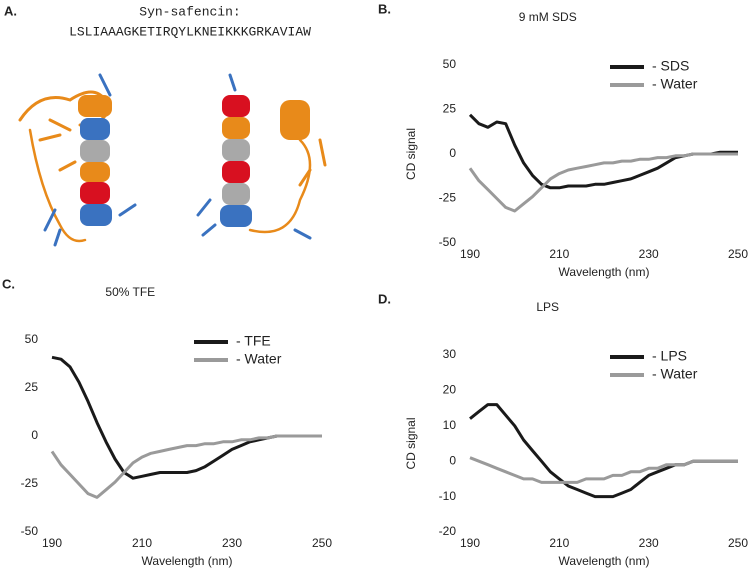 The image size is (750, 583). Describe the element at coordinates (448, 496) in the screenshot. I see `y-tick-label: -10` at that location.